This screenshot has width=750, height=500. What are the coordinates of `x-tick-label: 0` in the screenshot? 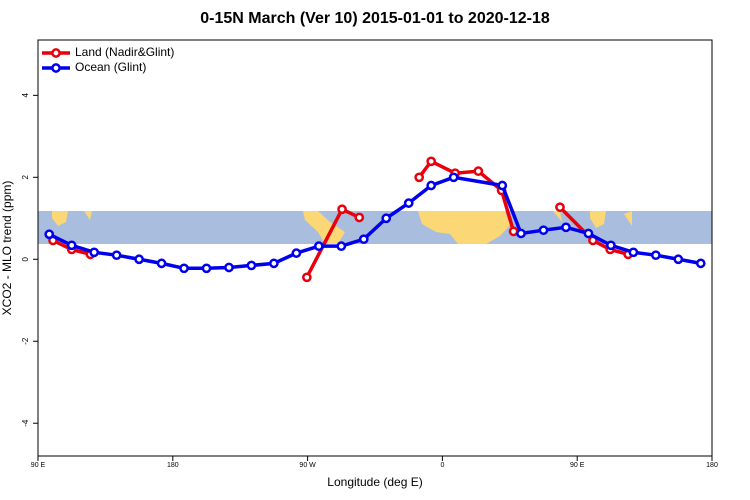 It's located at (442, 465).